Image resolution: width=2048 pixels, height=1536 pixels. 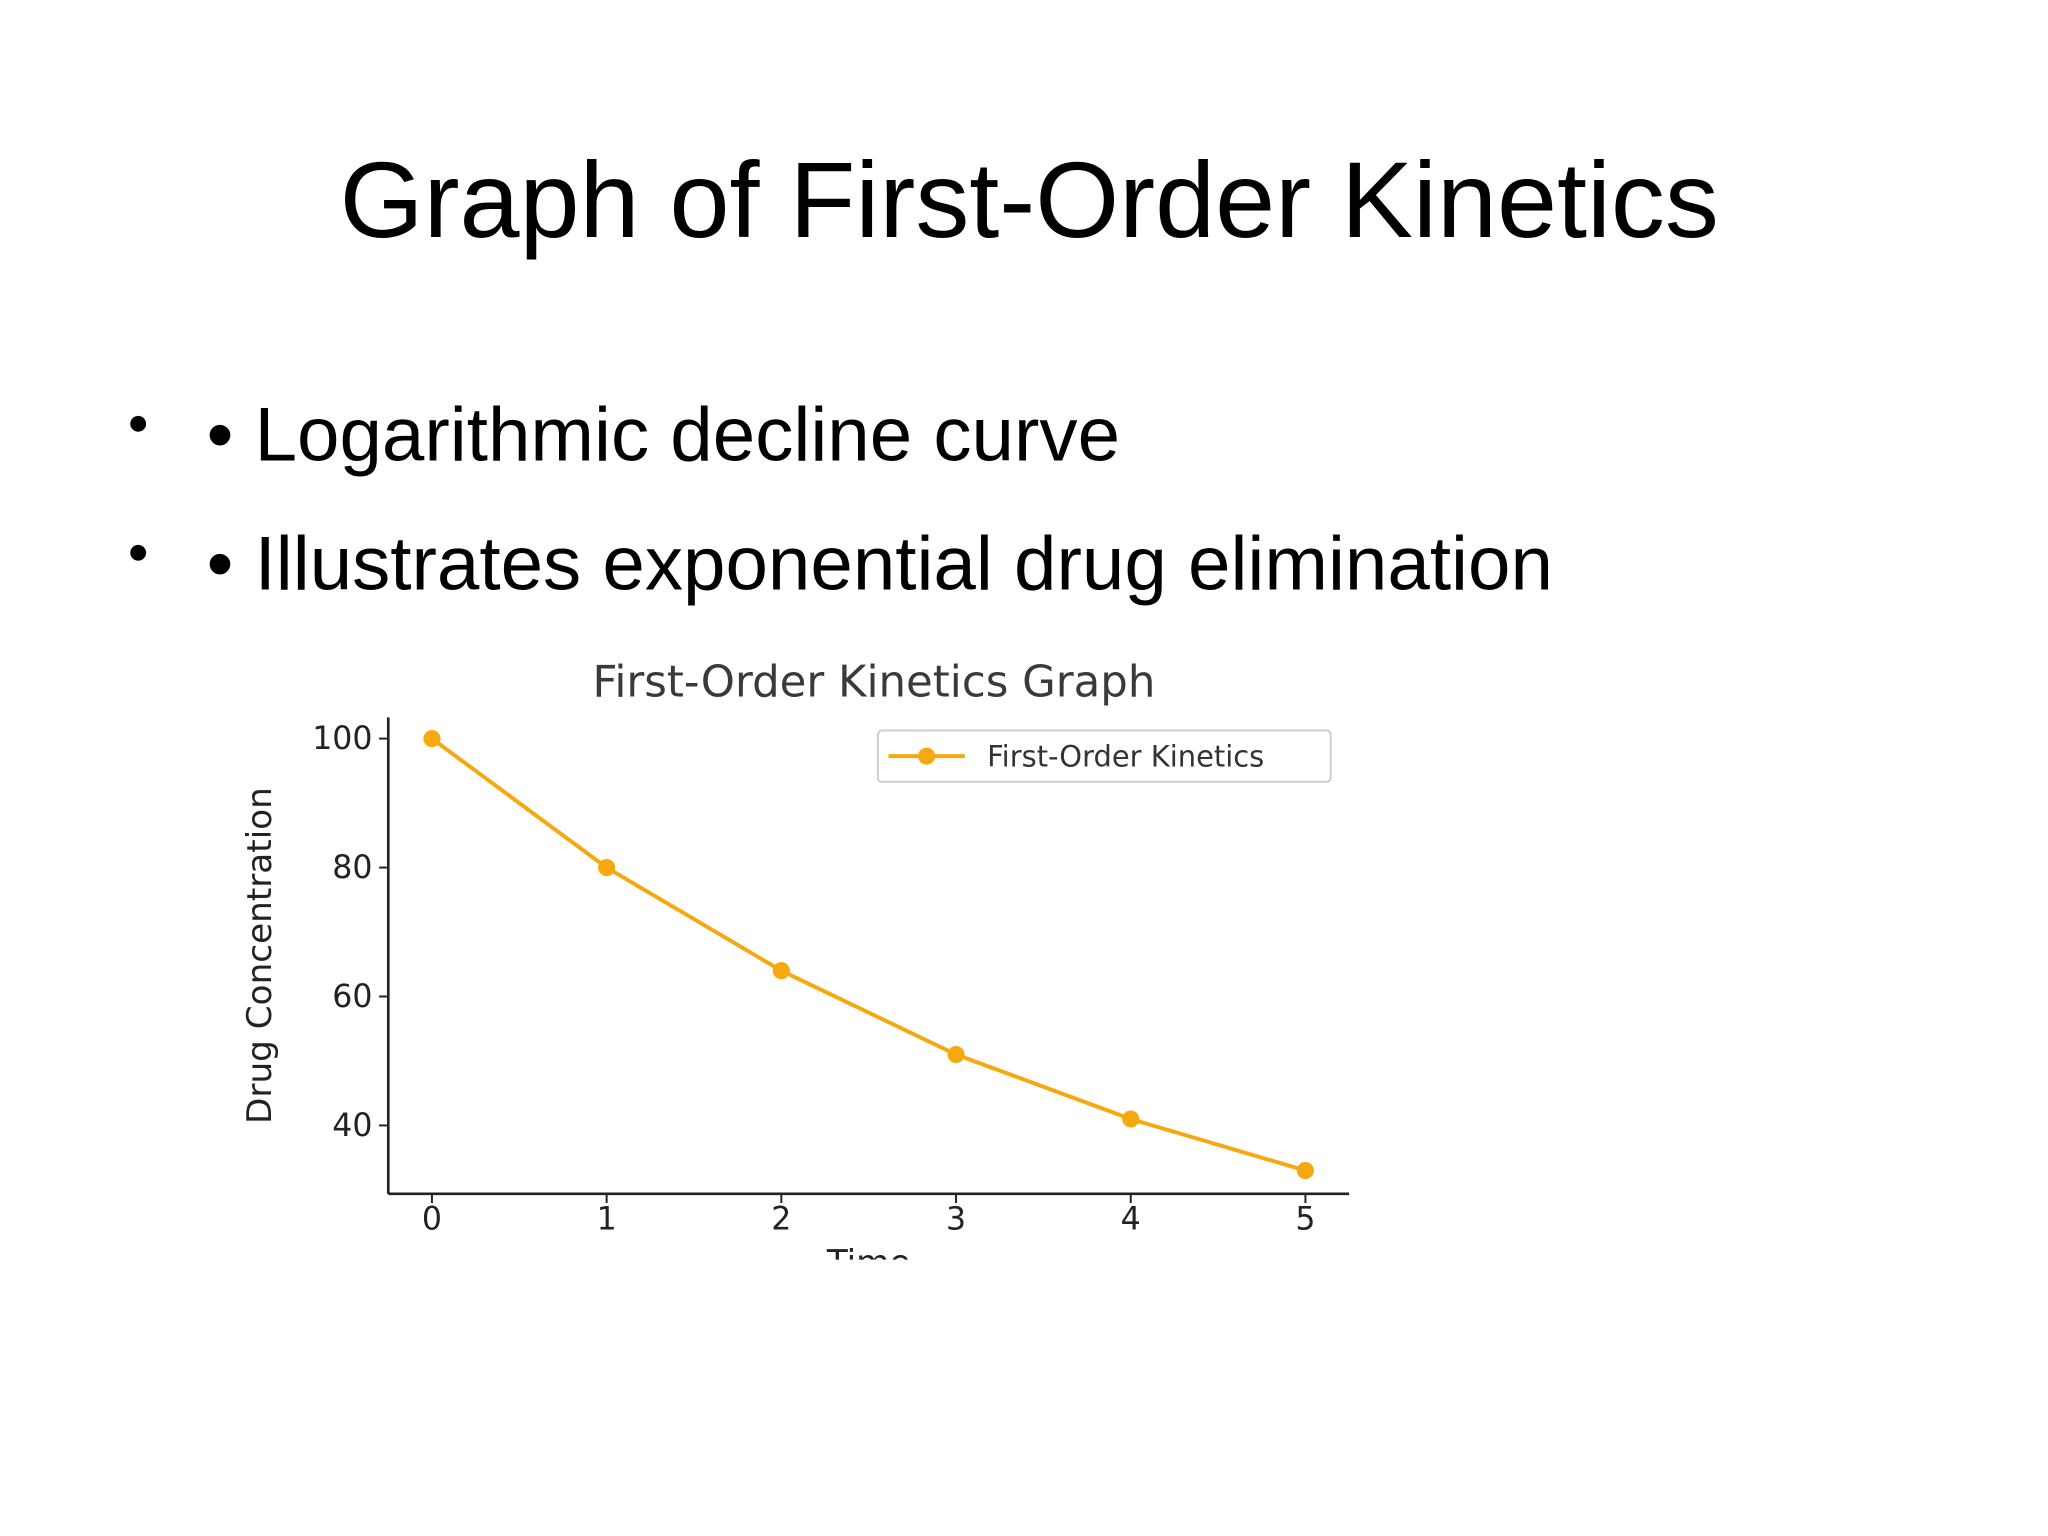 I want to click on x-tick-label: 1, so click(x=607, y=1219).